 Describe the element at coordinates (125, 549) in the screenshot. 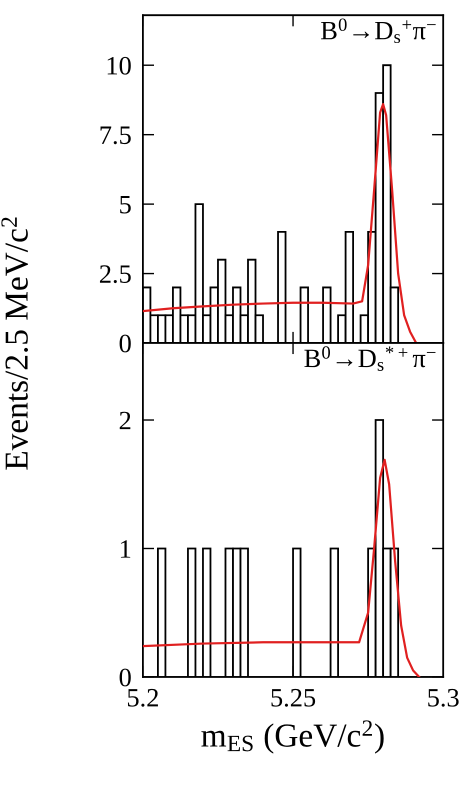

I see `y-tick-label: 1` at that location.